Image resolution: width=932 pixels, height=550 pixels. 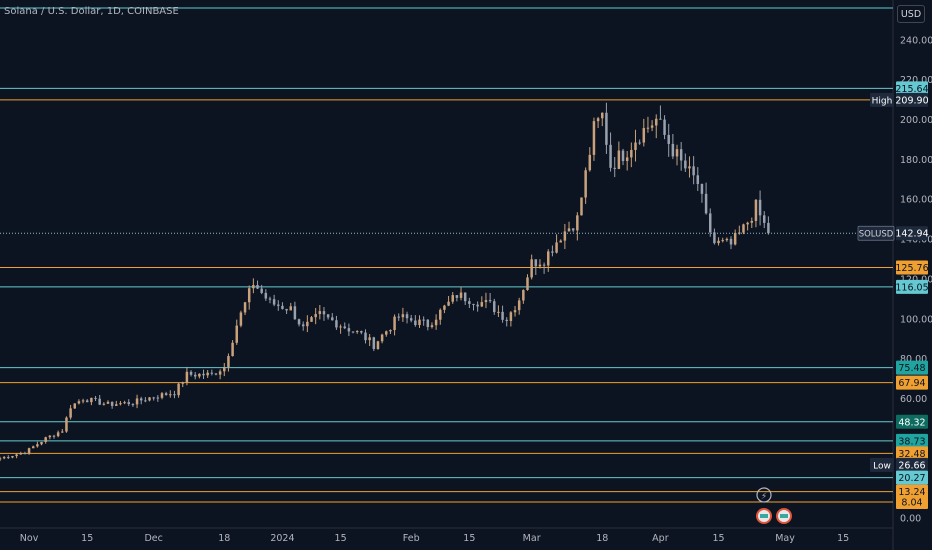 What do you see at coordinates (282, 538) in the screenshot?
I see `x-tick-label: 2024` at bounding box center [282, 538].